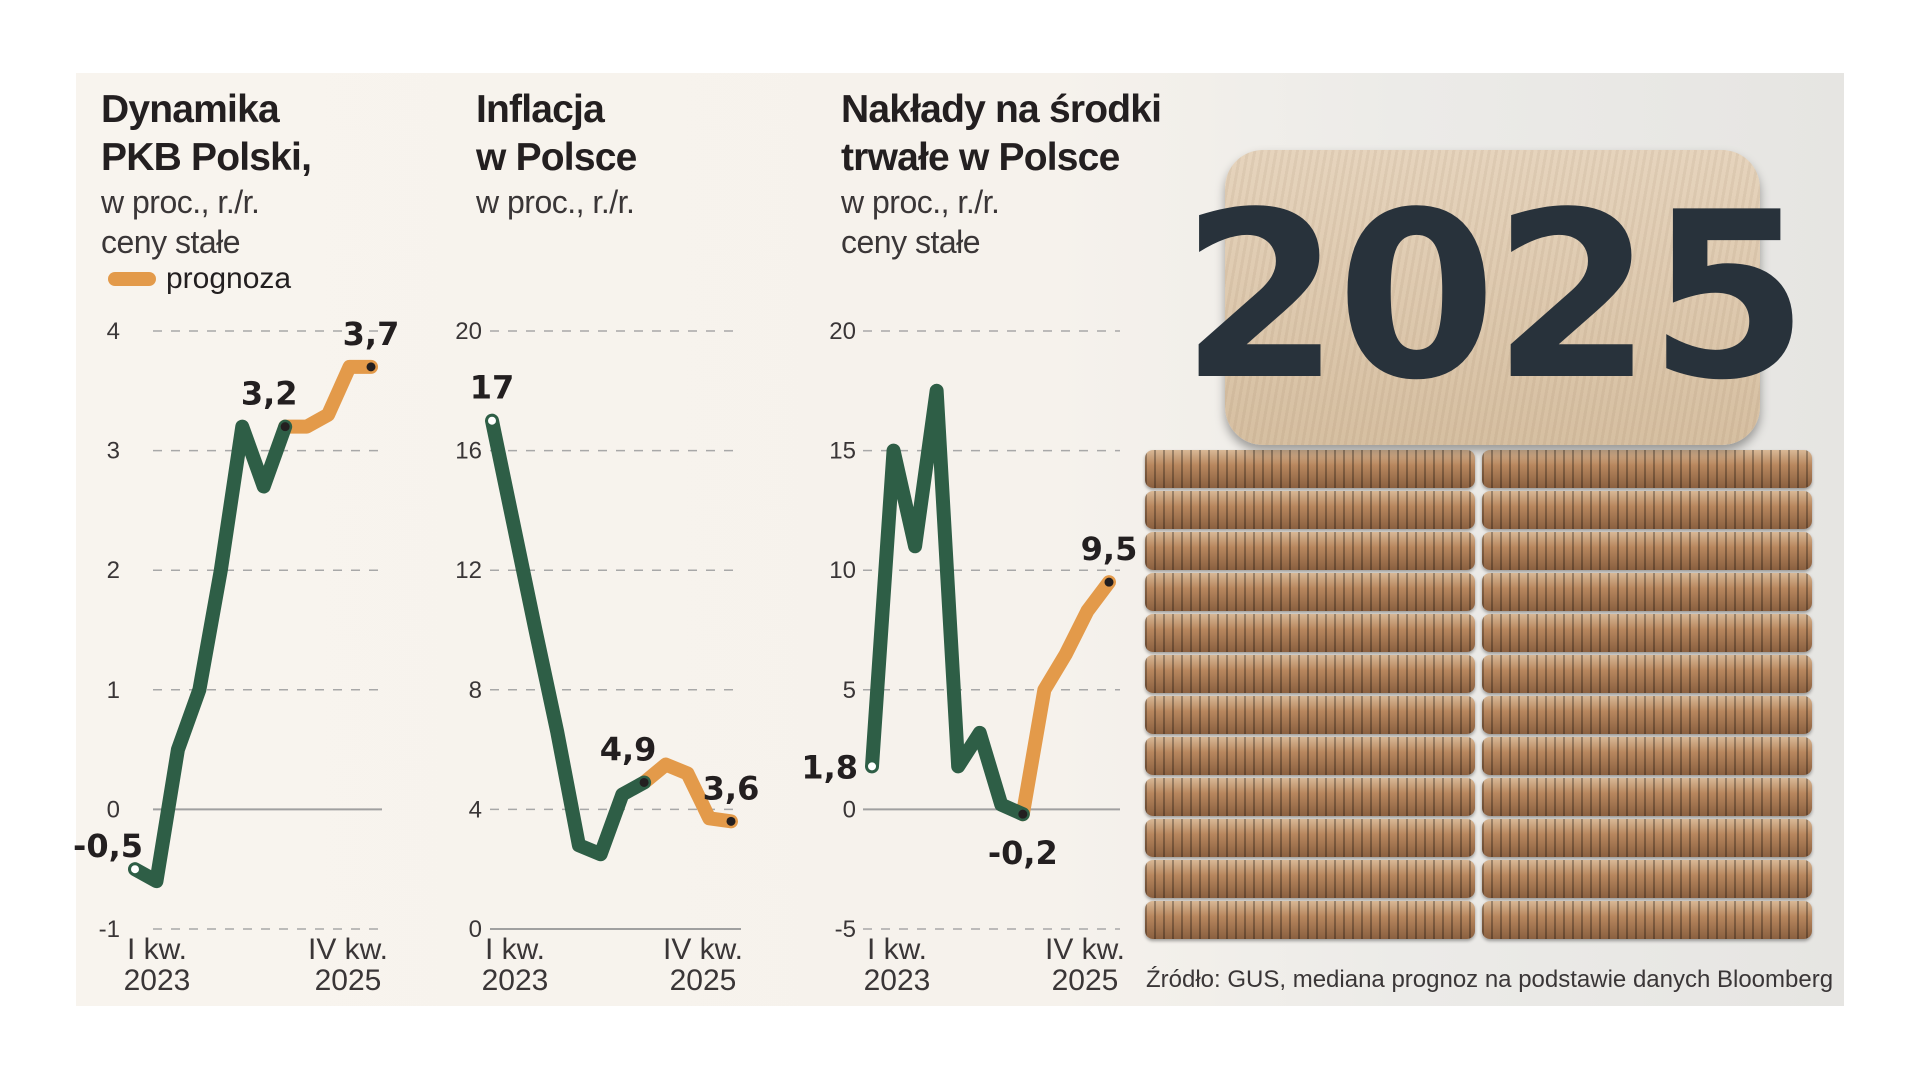 The width and height of the screenshot is (1920, 1080). Describe the element at coordinates (468, 451) in the screenshot. I see `y-tick-label: 16` at that location.